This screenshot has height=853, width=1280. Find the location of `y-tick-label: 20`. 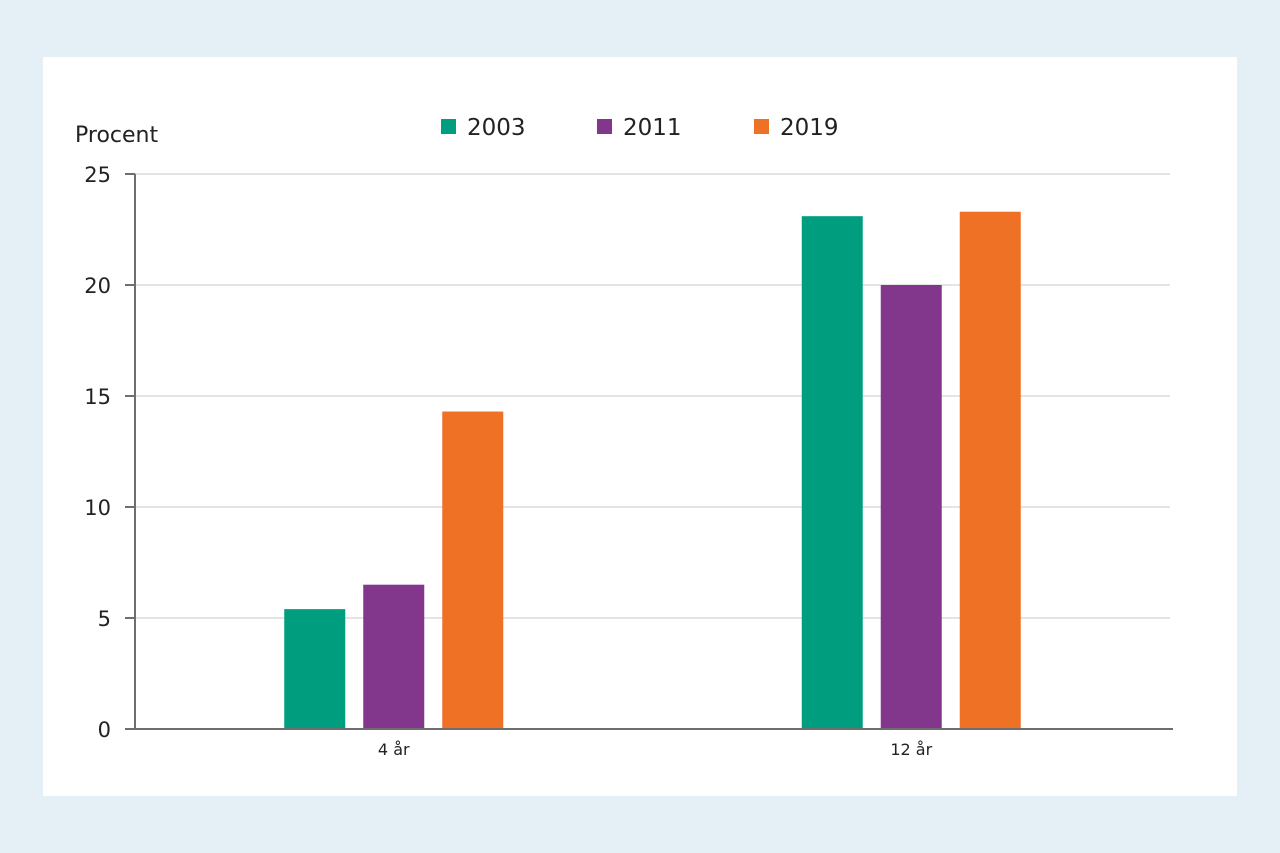

y-tick-label: 20 is located at coordinates (97, 286).